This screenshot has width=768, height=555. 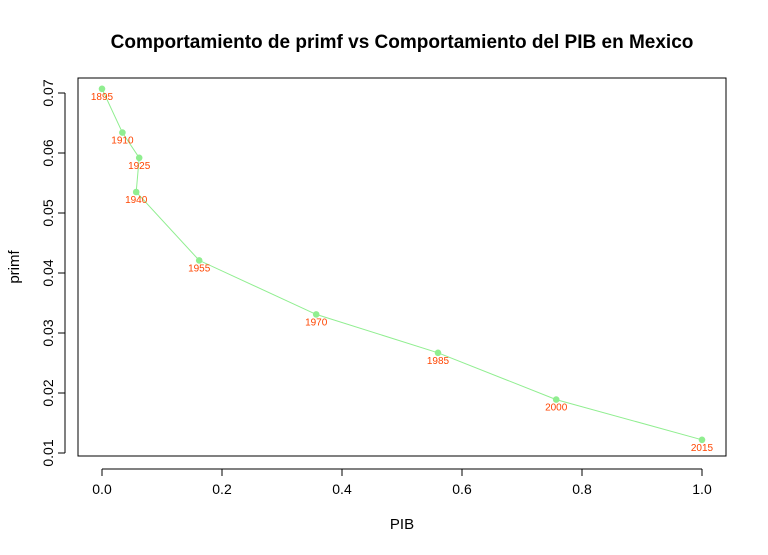 What do you see at coordinates (102, 489) in the screenshot?
I see `x-tick-label: 0.0` at bounding box center [102, 489].